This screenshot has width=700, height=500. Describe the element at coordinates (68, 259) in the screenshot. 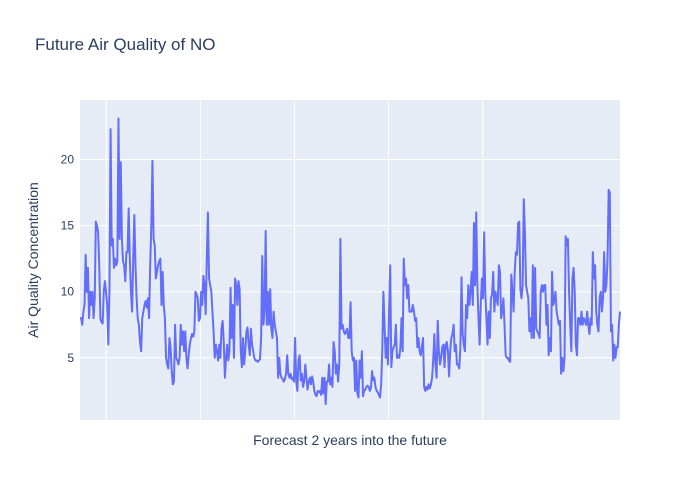

I see `y-axis-ticks: 5 10 15 20` at that location.